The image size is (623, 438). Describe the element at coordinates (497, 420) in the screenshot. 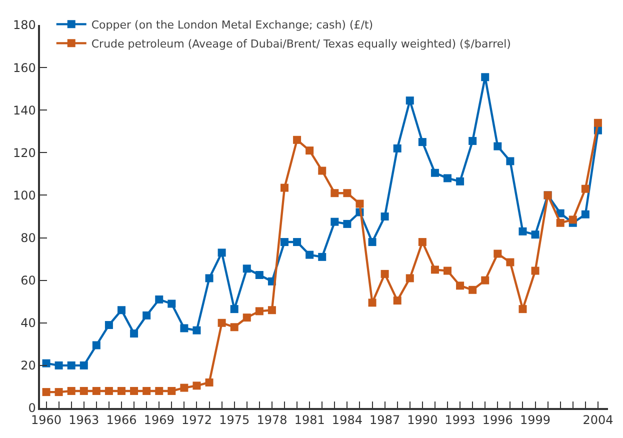

I see `x-tick-label: 1996` at that location.